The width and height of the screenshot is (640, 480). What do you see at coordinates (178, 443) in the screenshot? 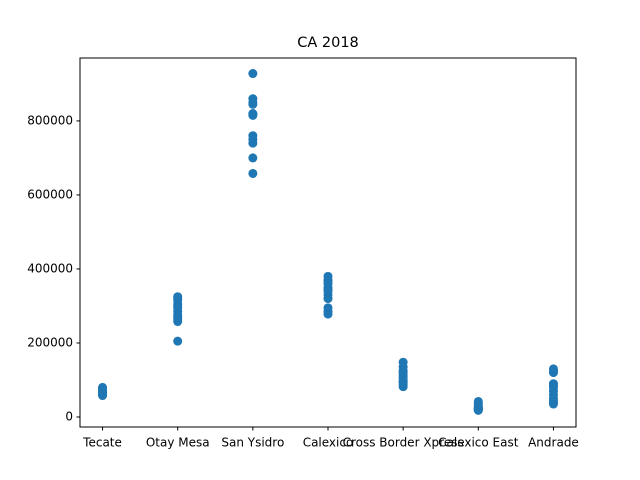
I see `x-tick-label: Otay Mesa` at bounding box center [178, 443].